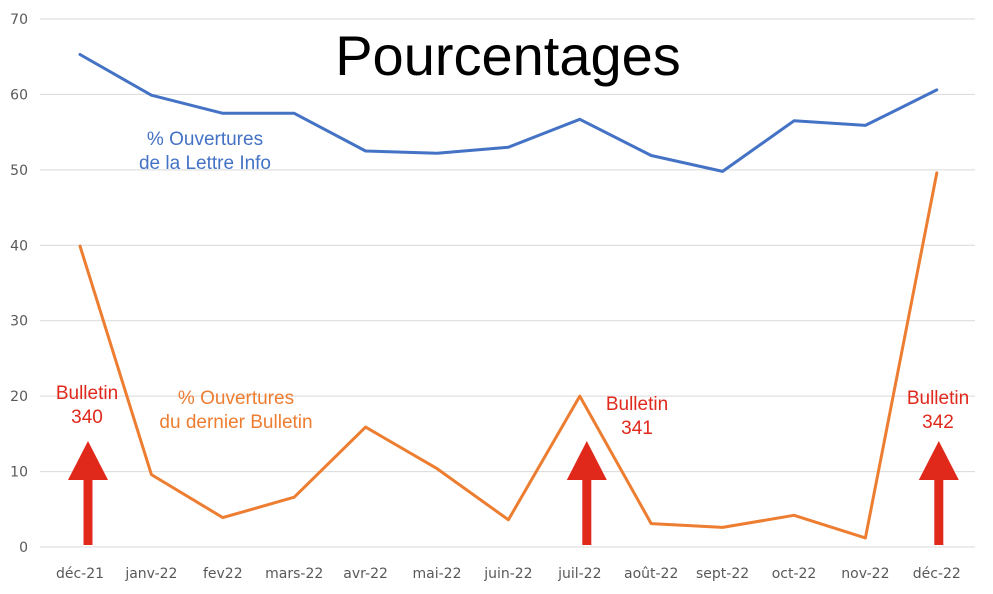 The height and width of the screenshot is (594, 993). Describe the element at coordinates (651, 574) in the screenshot. I see `x-tick-label: août-22` at that location.